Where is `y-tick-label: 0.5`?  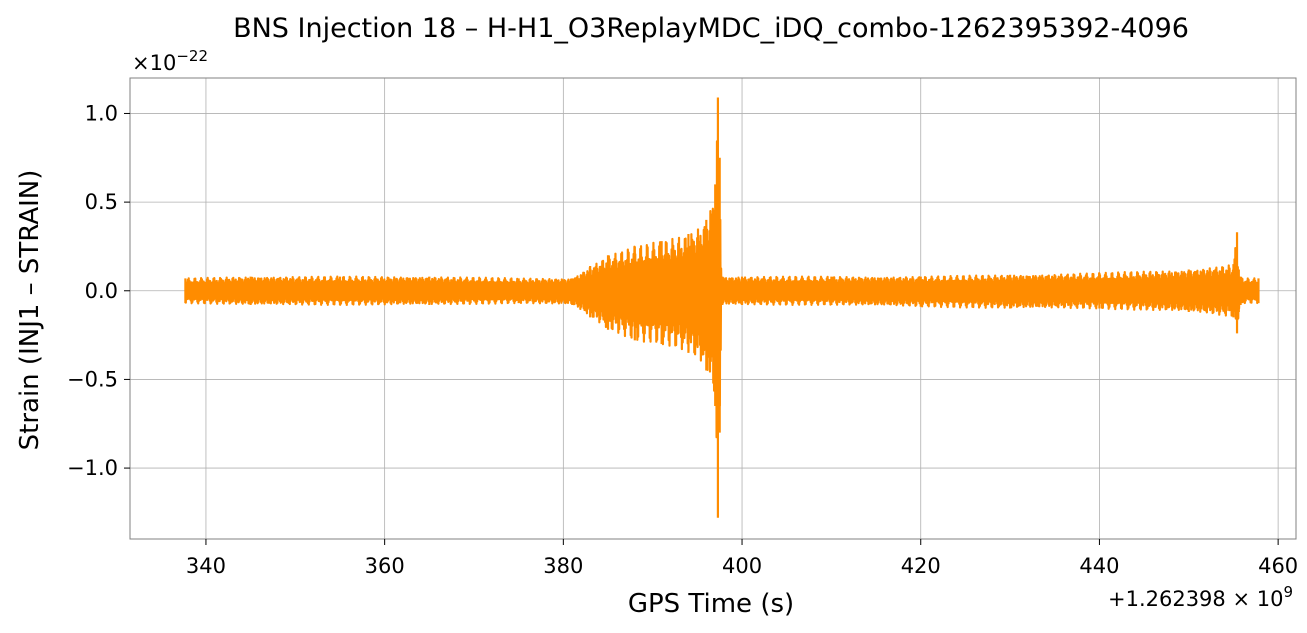 y-tick-label: 0.5 is located at coordinates (101, 202).